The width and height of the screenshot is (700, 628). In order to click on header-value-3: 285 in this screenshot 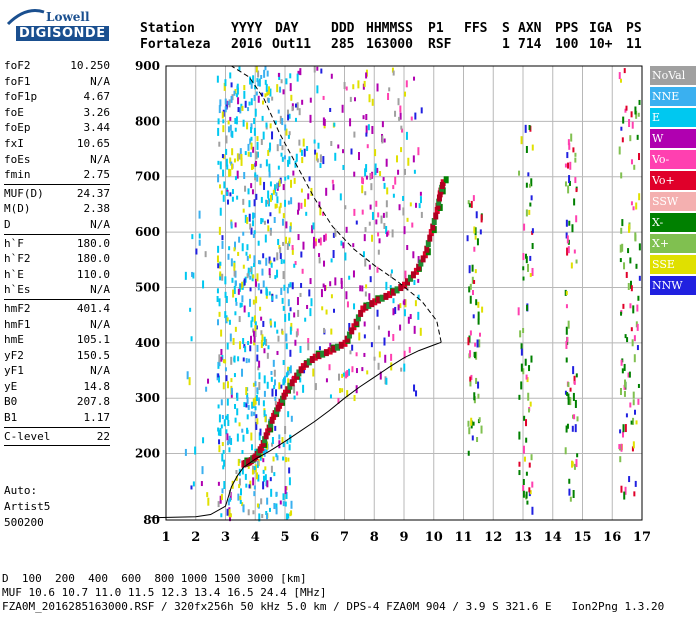, I will do `click(343, 44)`.